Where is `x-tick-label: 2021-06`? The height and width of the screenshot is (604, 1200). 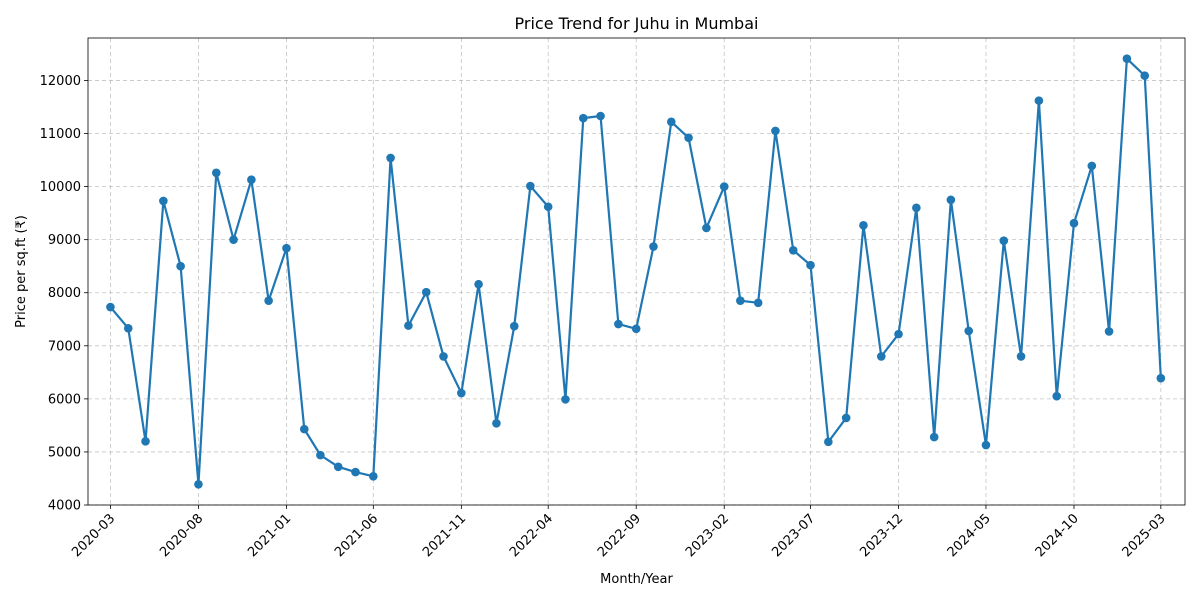
x-tick-label: 2021-06 is located at coordinates (356, 535).